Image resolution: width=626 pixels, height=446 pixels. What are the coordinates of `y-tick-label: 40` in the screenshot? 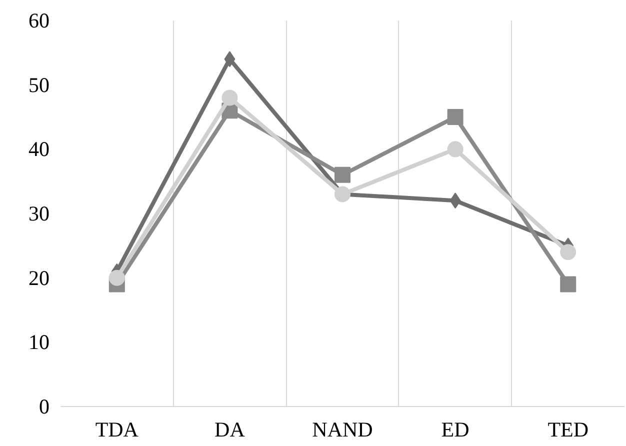 It's located at (39, 149).